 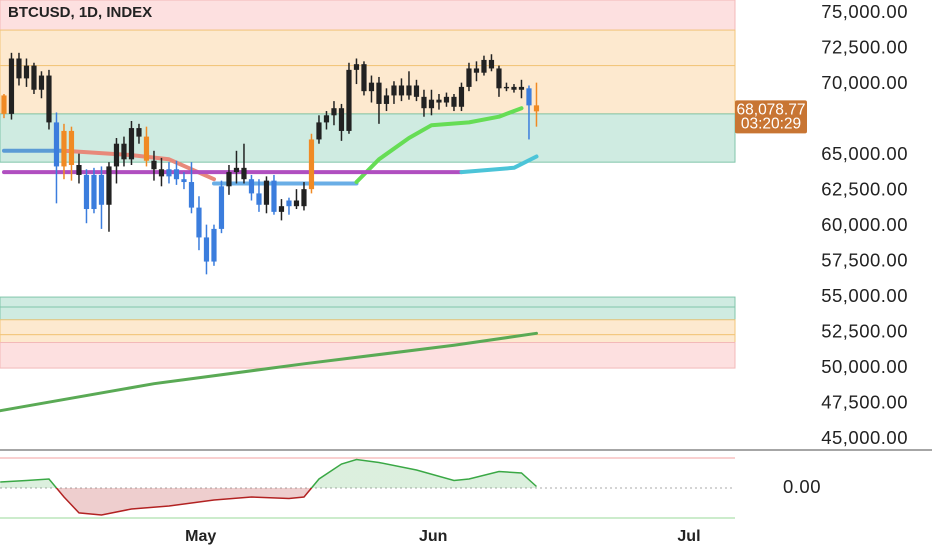 I want to click on y-tick-label: 72,500.00, so click(x=864, y=46).